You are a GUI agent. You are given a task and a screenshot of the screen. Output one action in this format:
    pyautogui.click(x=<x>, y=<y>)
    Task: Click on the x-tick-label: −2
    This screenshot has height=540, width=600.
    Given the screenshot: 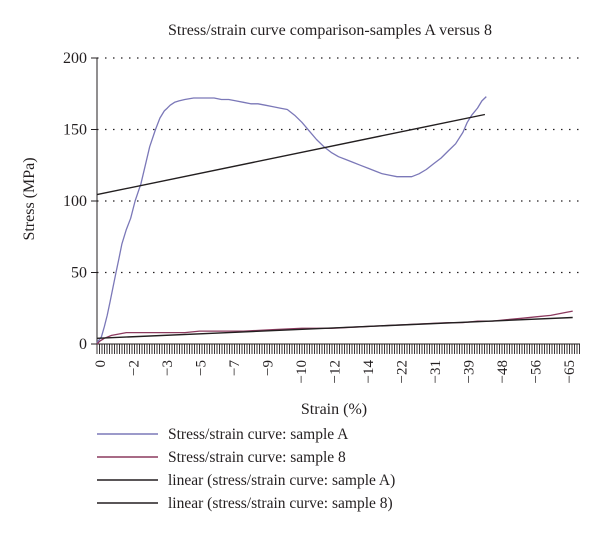 What is the action you would take?
    pyautogui.click(x=135, y=368)
    